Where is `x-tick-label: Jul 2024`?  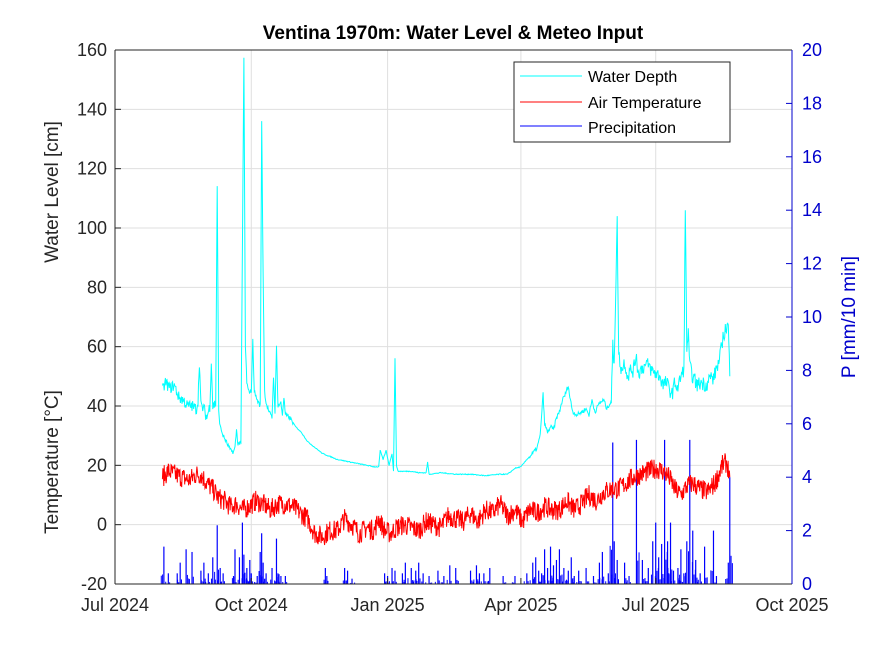 x-tick-label: Jul 2024 is located at coordinates (115, 605).